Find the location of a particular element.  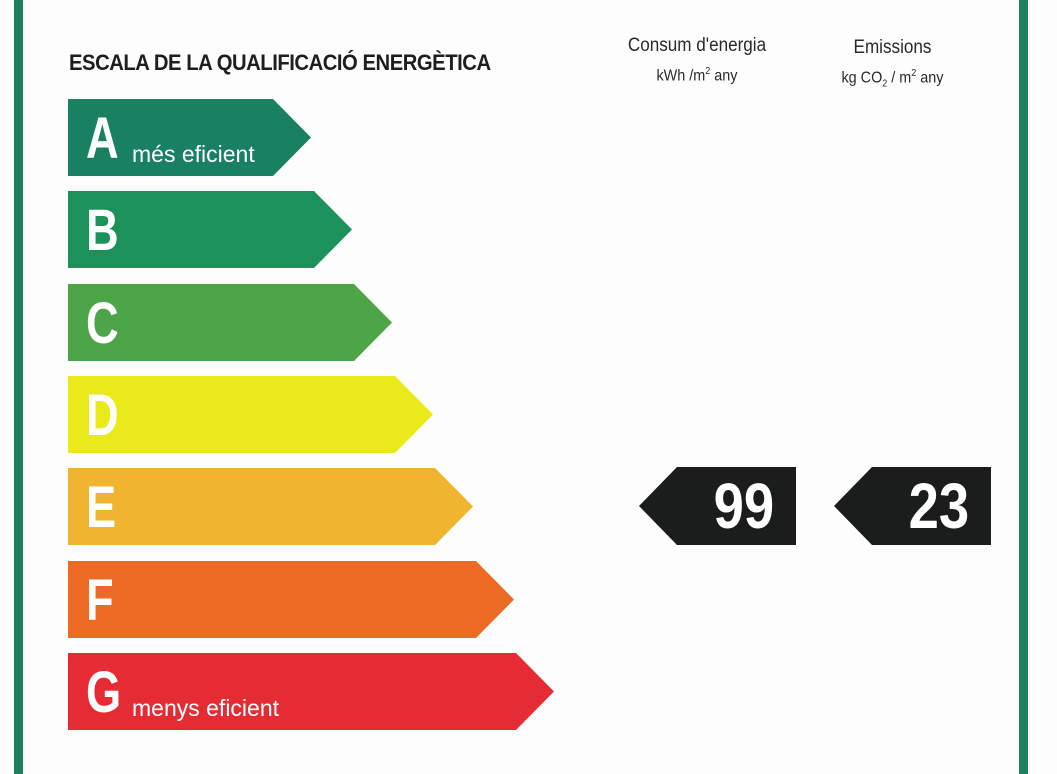

energy-column-header: Consum d'energia kWh /m2 any is located at coordinates (697, 61).